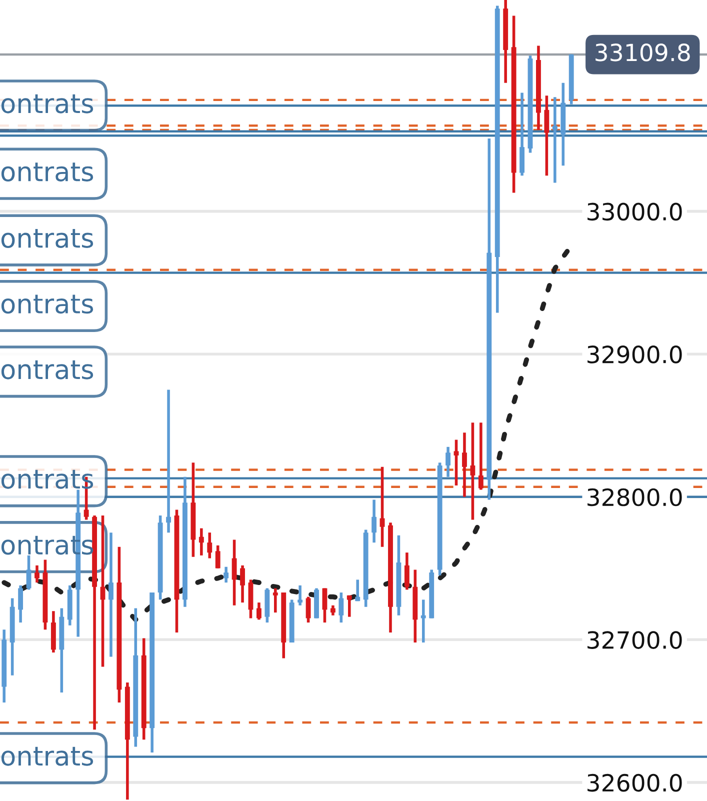 The width and height of the screenshot is (707, 801). I want to click on y-tick-label: 32700.0, so click(635, 640).